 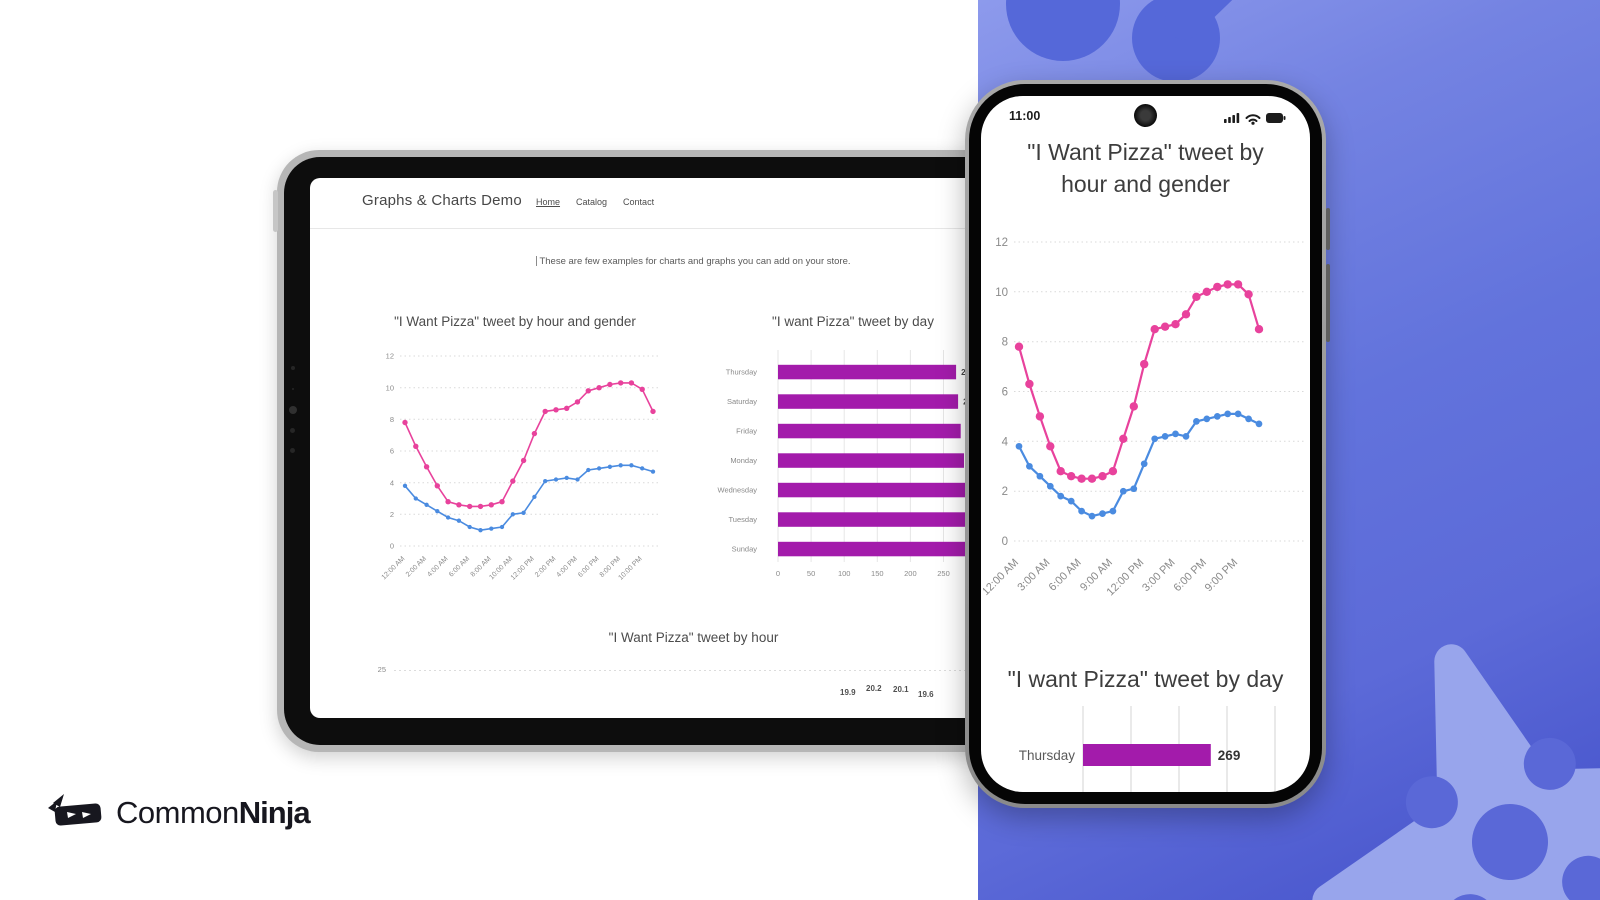 What do you see at coordinates (874, 688) in the screenshot?
I see `chart3-point-label: 20.2` at bounding box center [874, 688].